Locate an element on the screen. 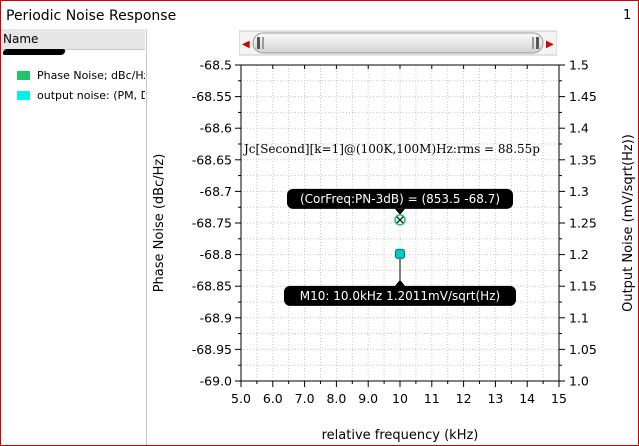  y-left-tick-label: -68.6 is located at coordinates (216, 128).